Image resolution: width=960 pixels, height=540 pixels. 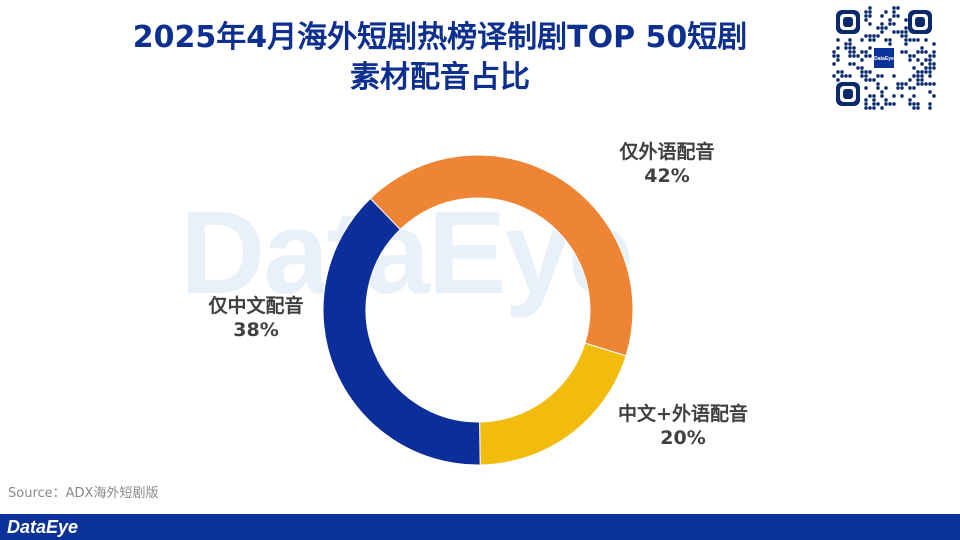 What do you see at coordinates (480, 527) in the screenshot?
I see `footer-bar: DataEye` at bounding box center [480, 527].